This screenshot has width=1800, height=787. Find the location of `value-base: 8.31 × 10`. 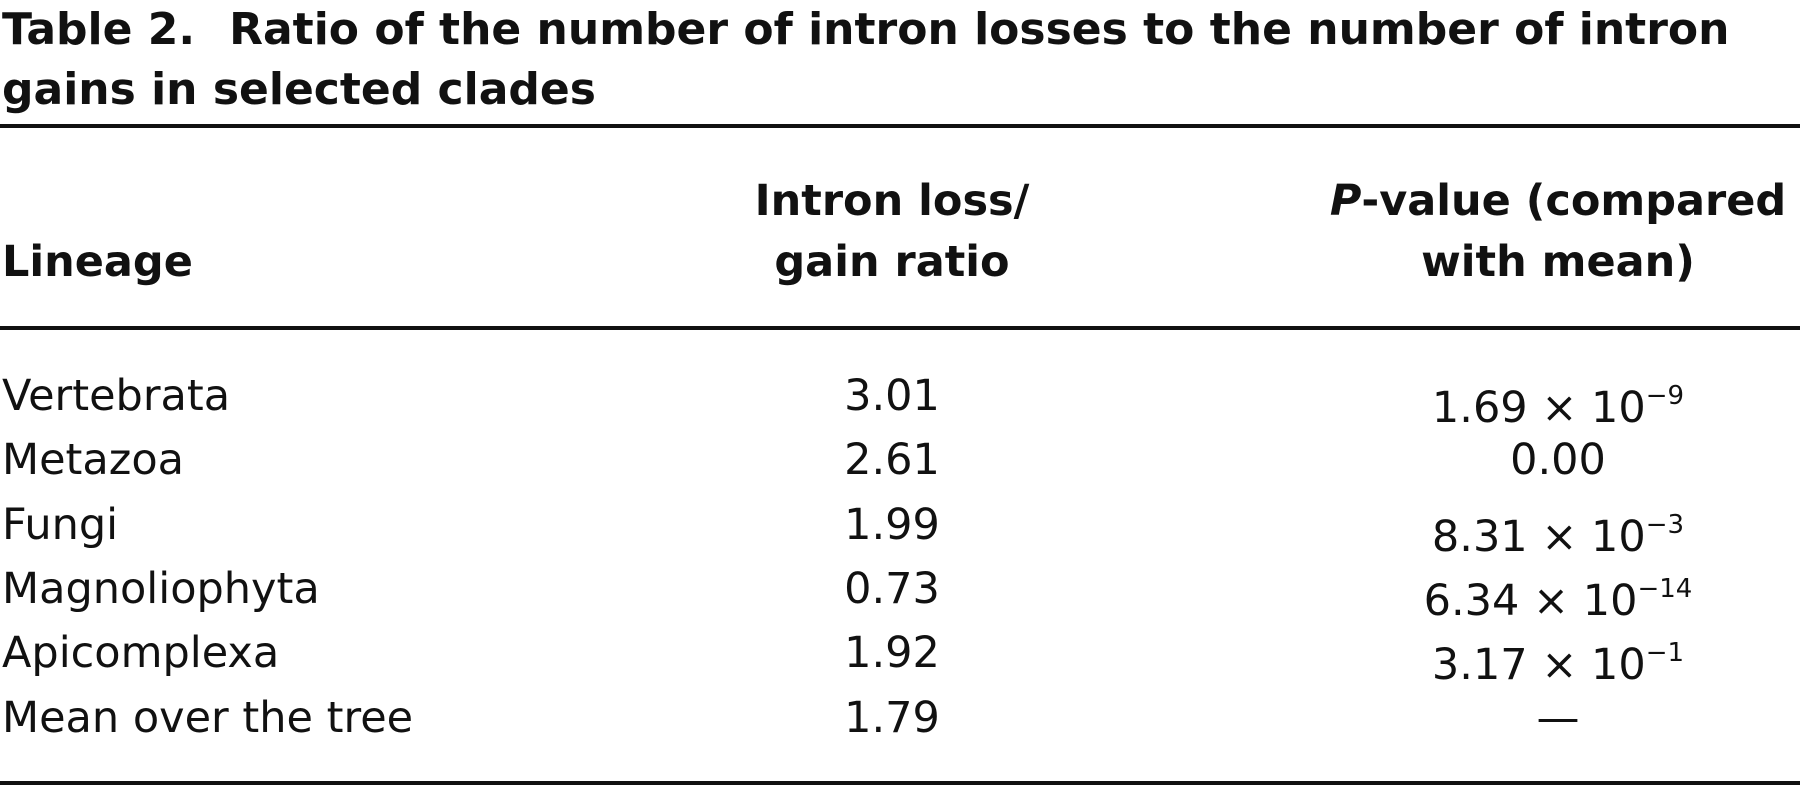

value-base: 8.31 × 10 is located at coordinates (1538, 536).